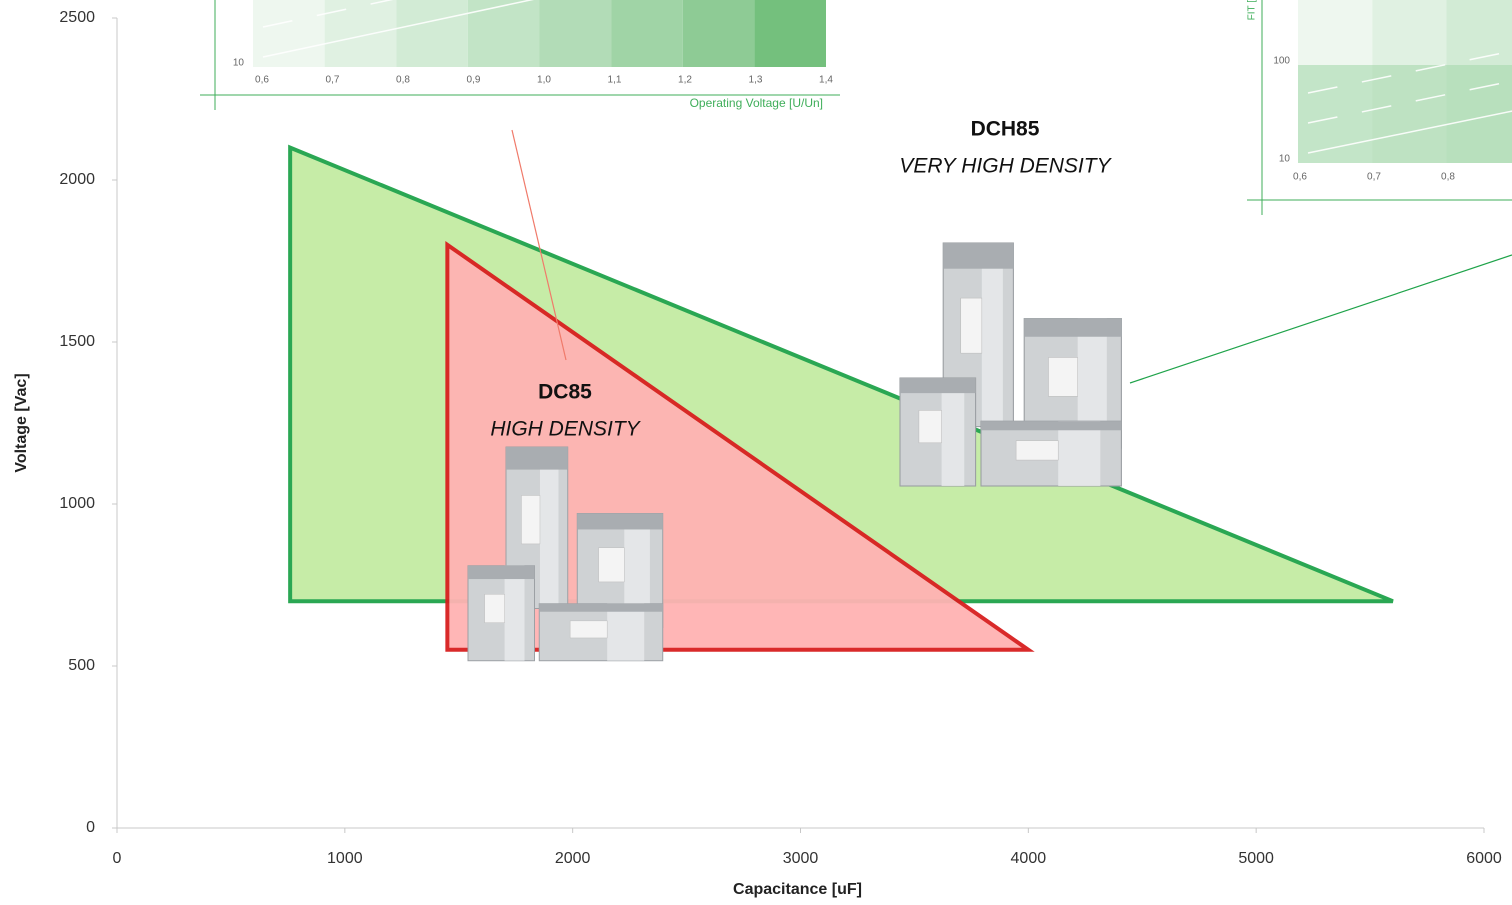  Describe the element at coordinates (826, 80) in the screenshot. I see `inset-x-tick-label: 1,4` at that location.